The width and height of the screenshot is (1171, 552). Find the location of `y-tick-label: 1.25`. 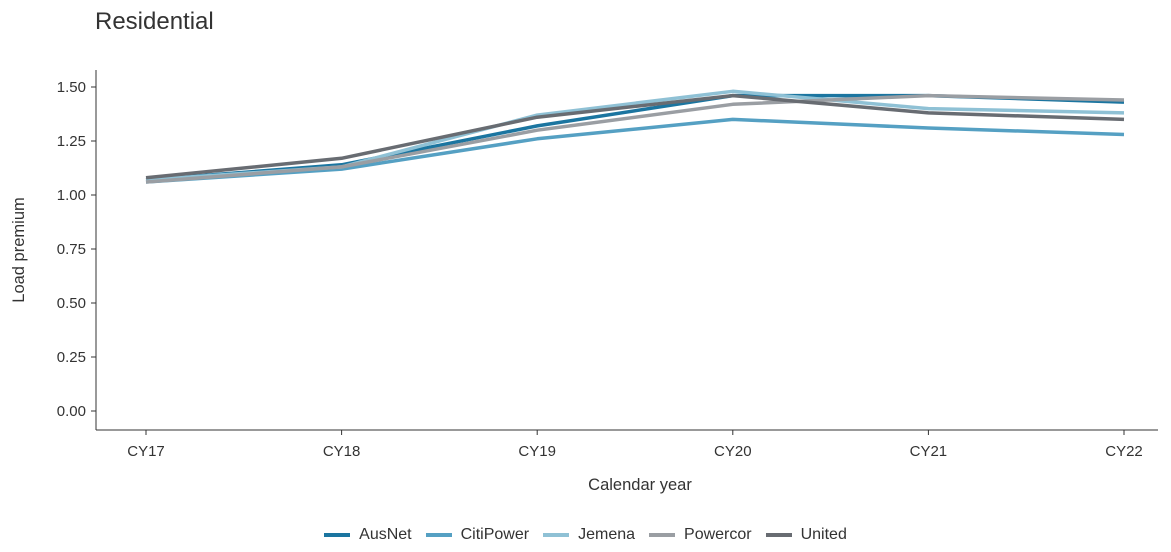

y-tick-label: 1.25 is located at coordinates (71, 141).